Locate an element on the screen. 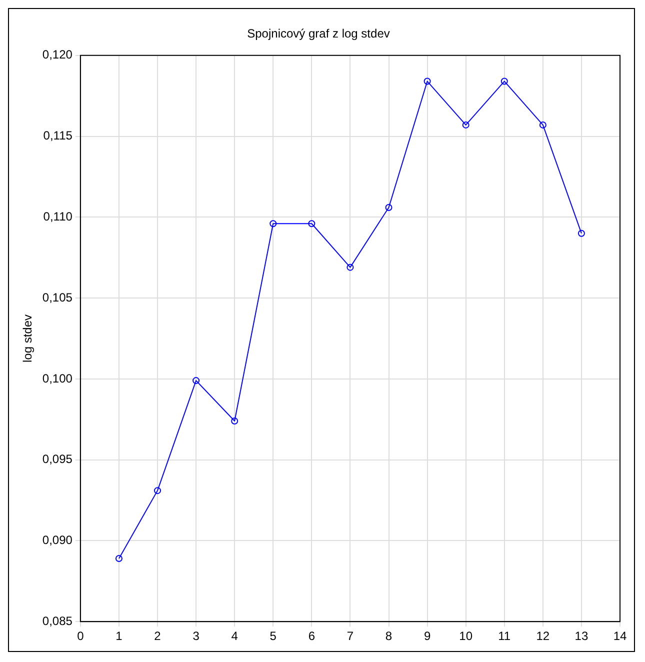 The image size is (645, 662). y-tick-label: 0,085 is located at coordinates (57, 621).